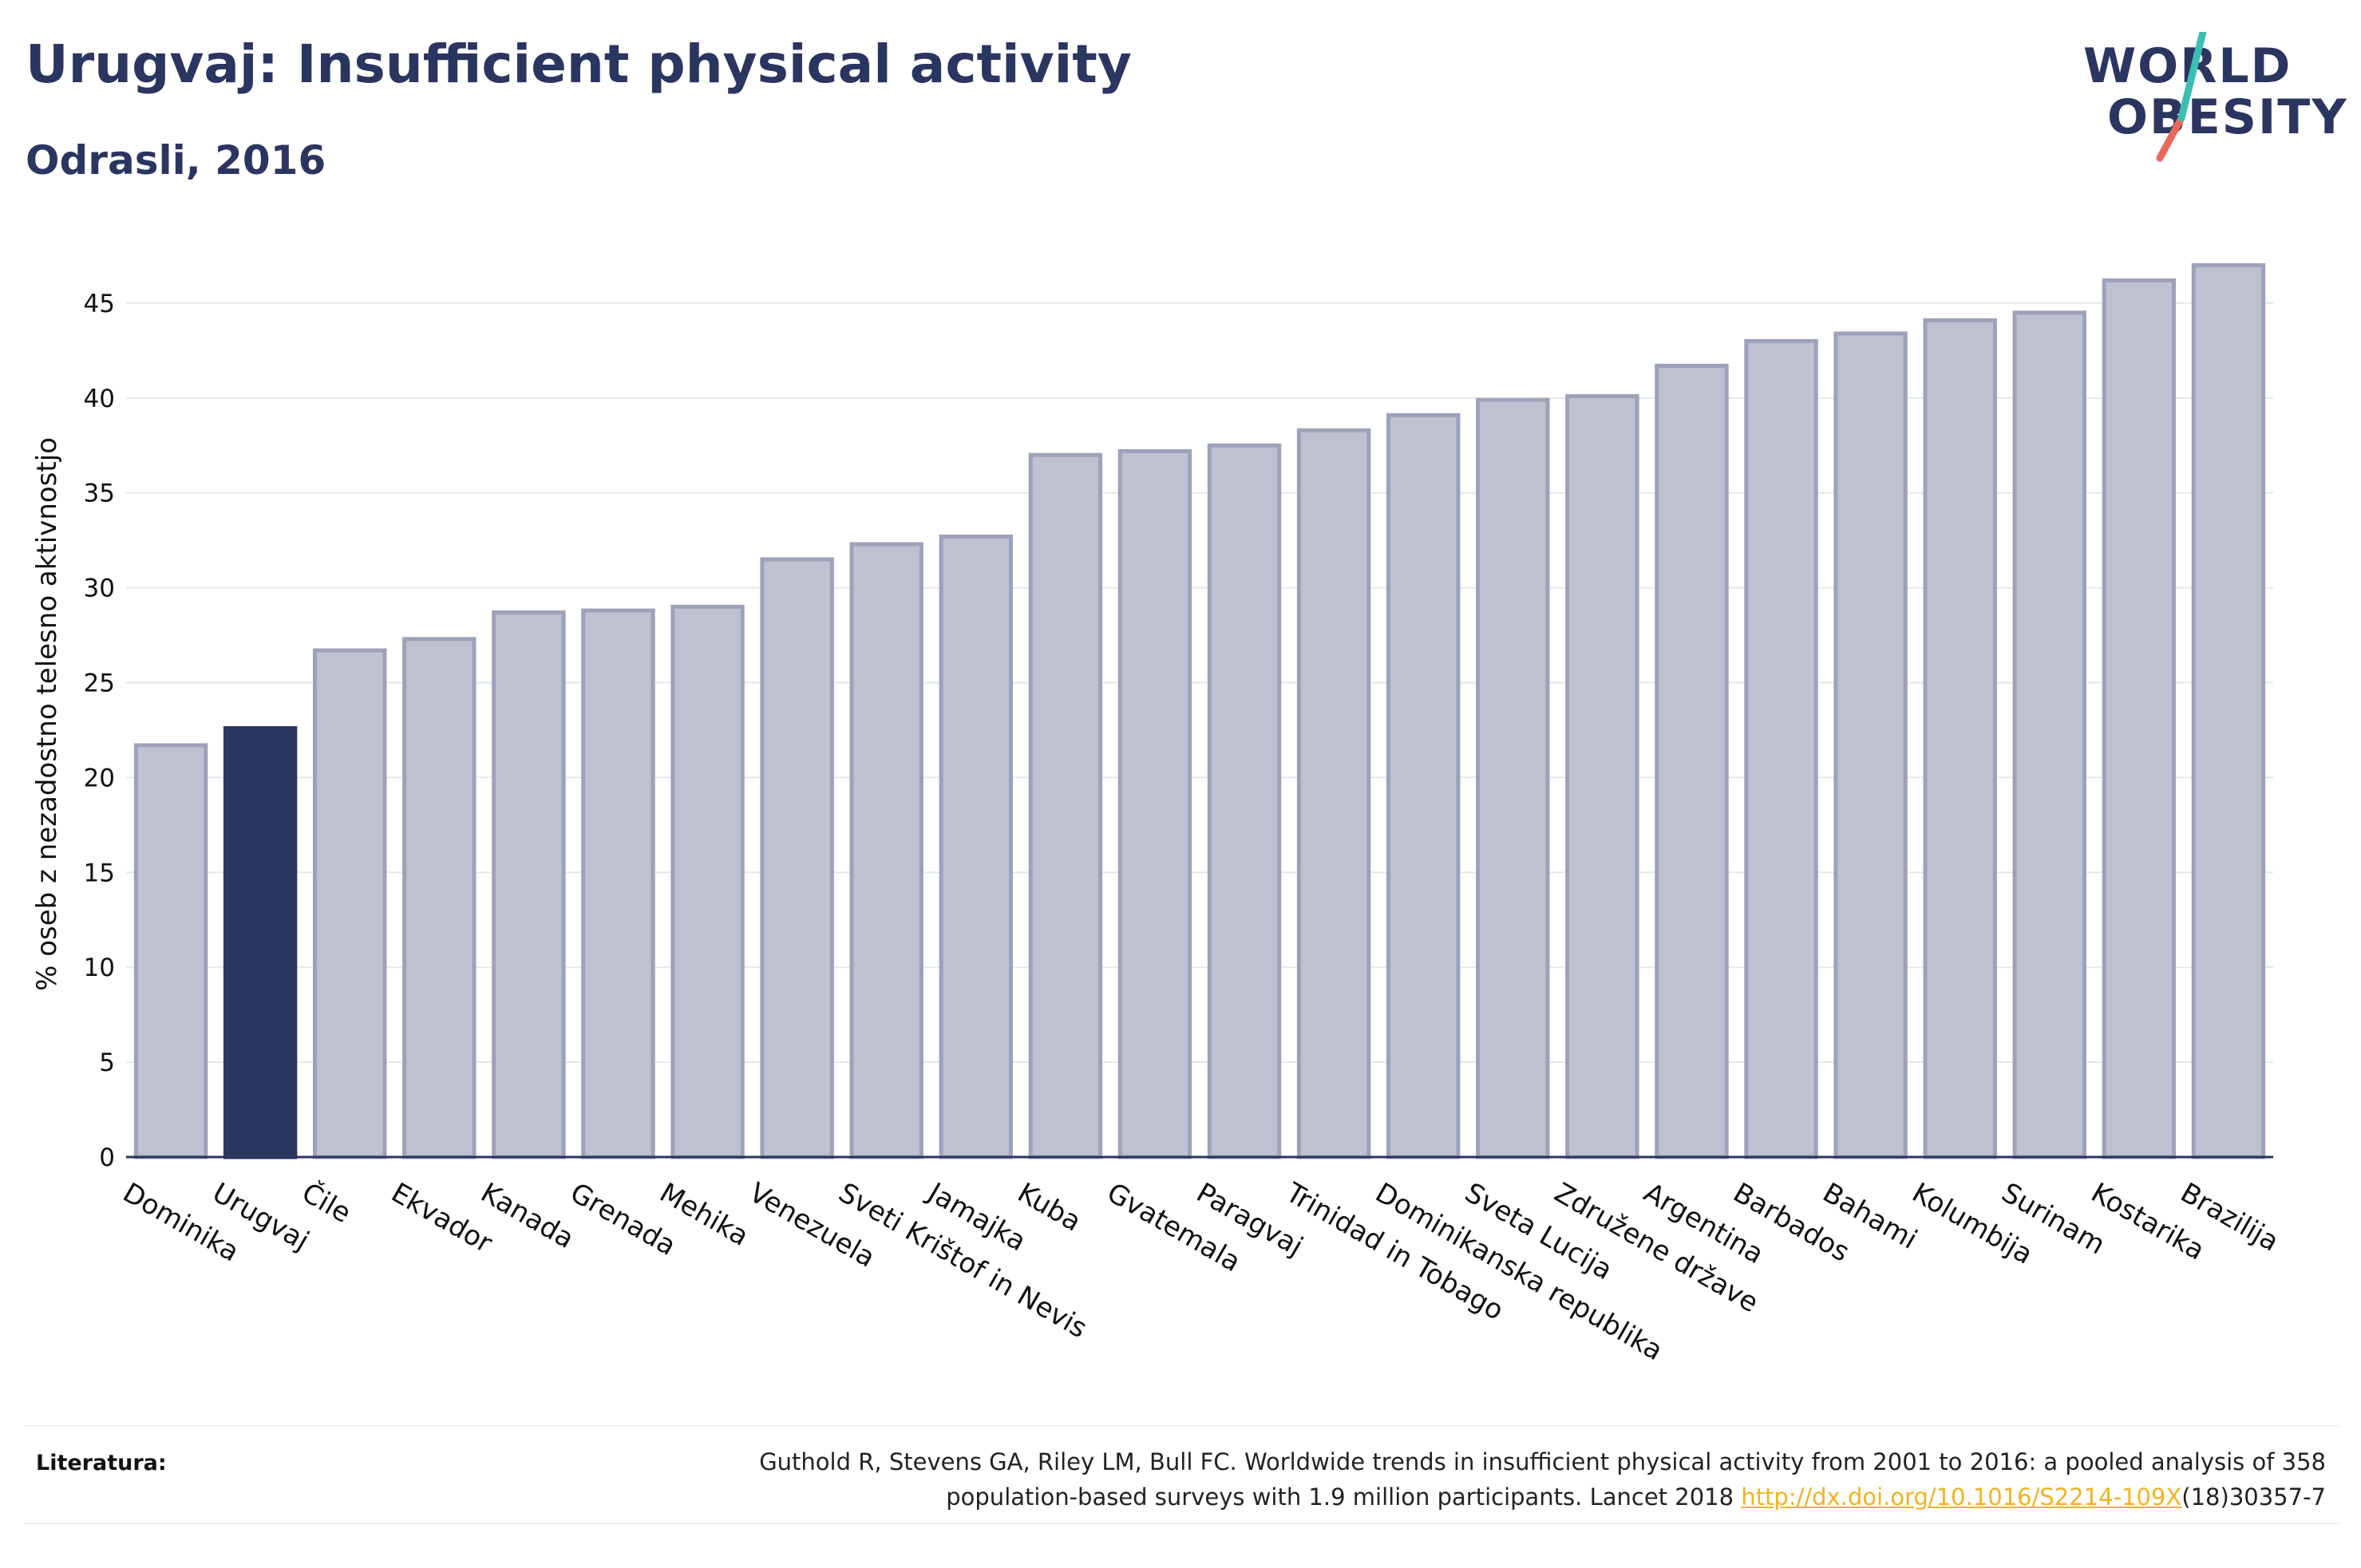 This screenshot has height=1568, width=2361. Describe the element at coordinates (260, 942) in the screenshot. I see `bar-urugvaj` at that location.